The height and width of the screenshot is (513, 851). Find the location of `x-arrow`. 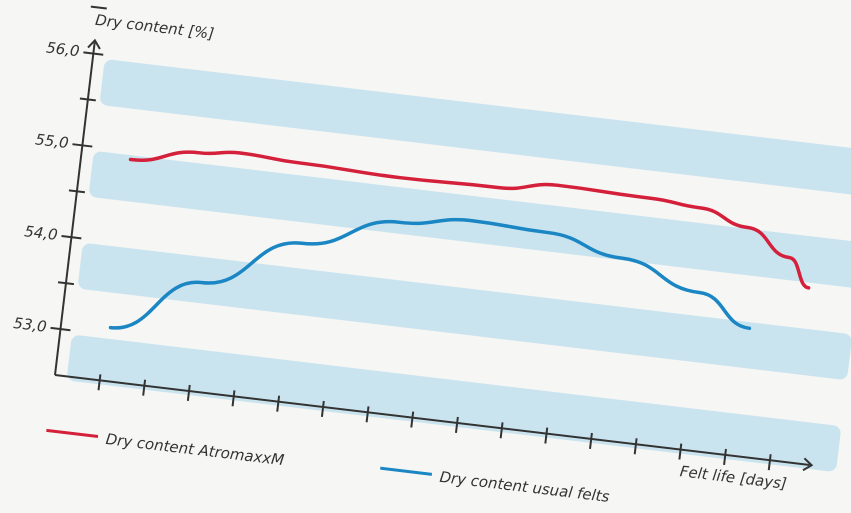

x-arrow is located at coordinates (808, 464).